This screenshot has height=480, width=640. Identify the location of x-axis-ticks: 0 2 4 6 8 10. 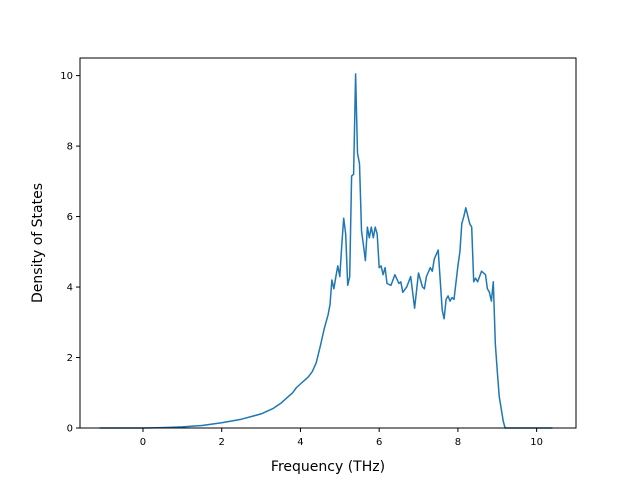
(341, 438).